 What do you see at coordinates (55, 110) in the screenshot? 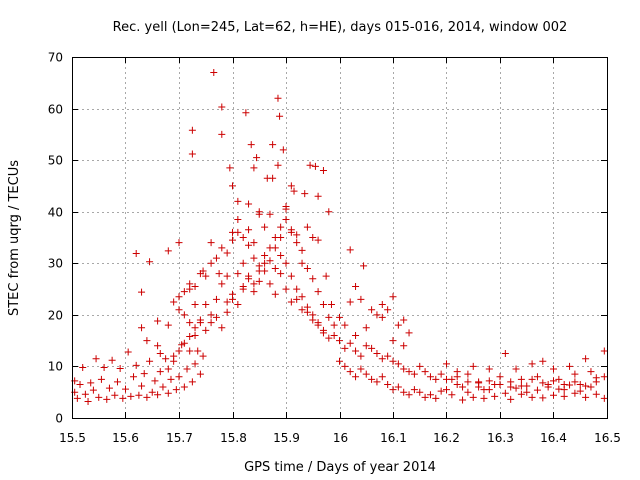
I see `y-tick-label: 60` at bounding box center [55, 110].